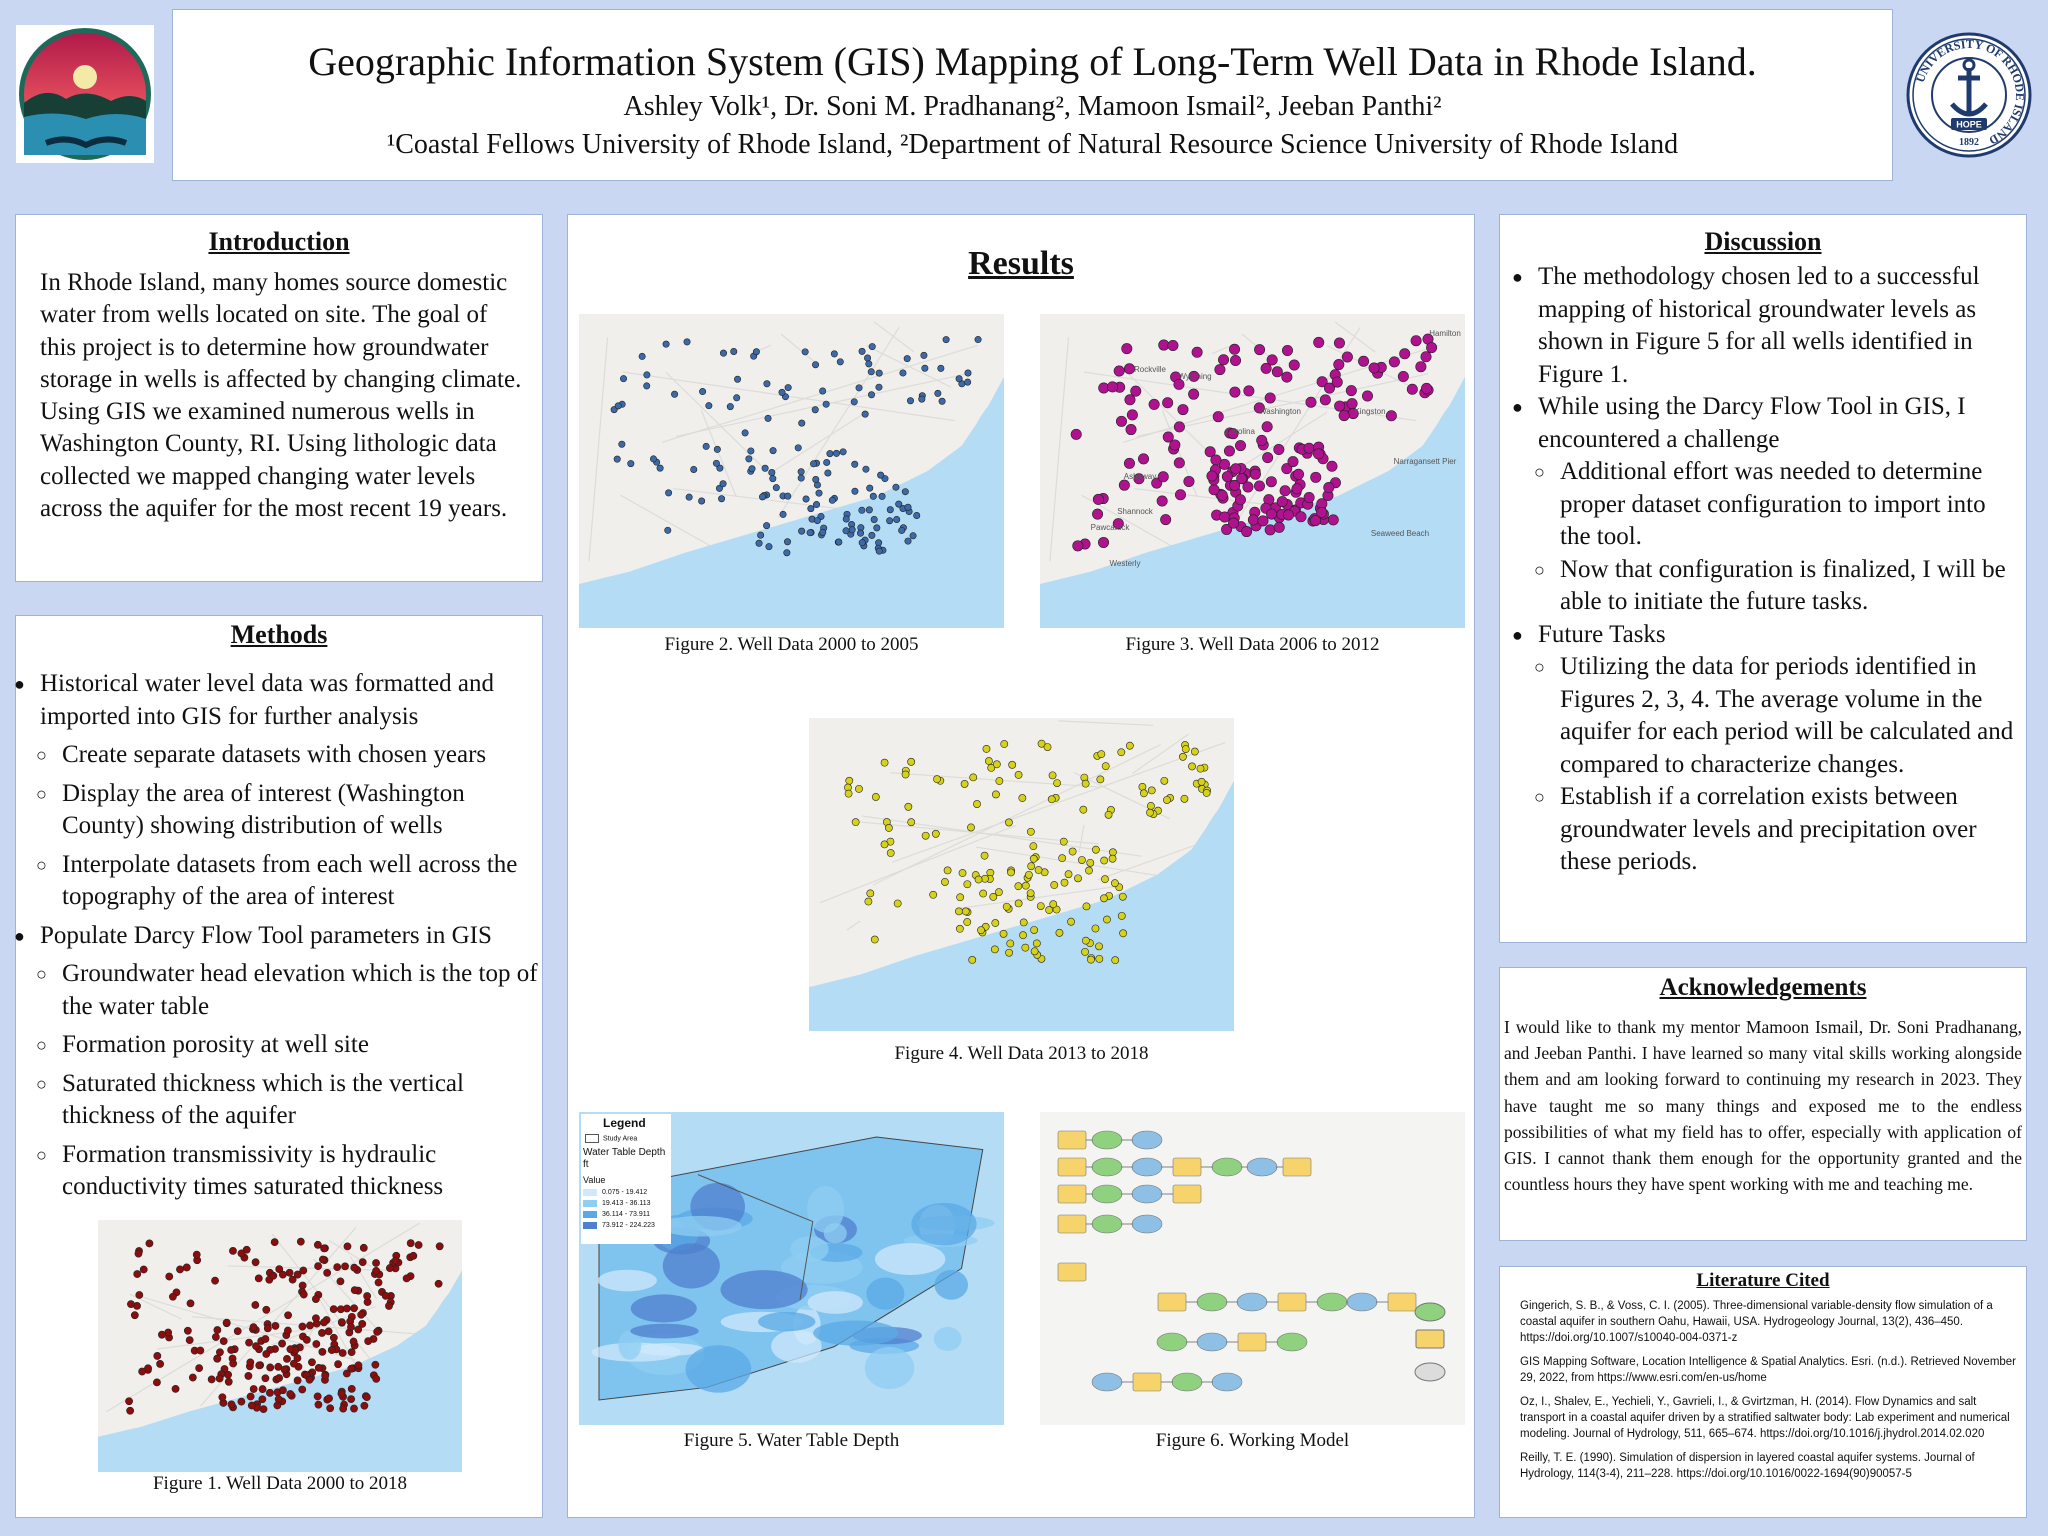 The height and width of the screenshot is (1536, 2048). Describe the element at coordinates (1140, 476) in the screenshot. I see `map-place-label: Ashaway` at that location.